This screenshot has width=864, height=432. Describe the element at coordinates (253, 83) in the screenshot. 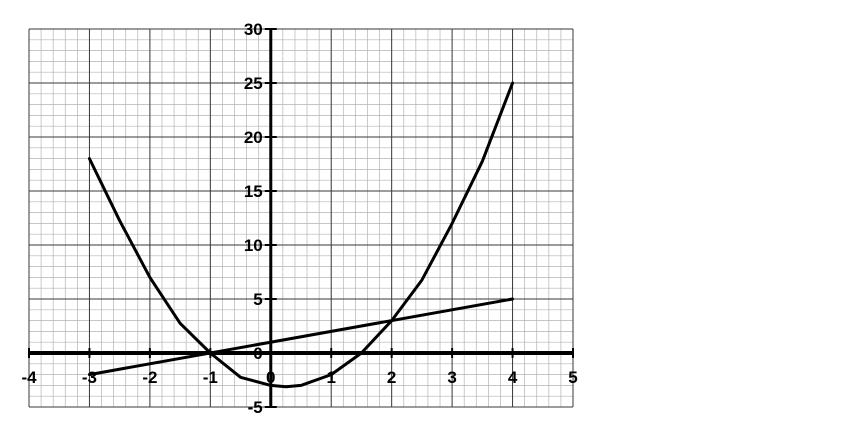

I see `y-tick-label: 25` at that location.